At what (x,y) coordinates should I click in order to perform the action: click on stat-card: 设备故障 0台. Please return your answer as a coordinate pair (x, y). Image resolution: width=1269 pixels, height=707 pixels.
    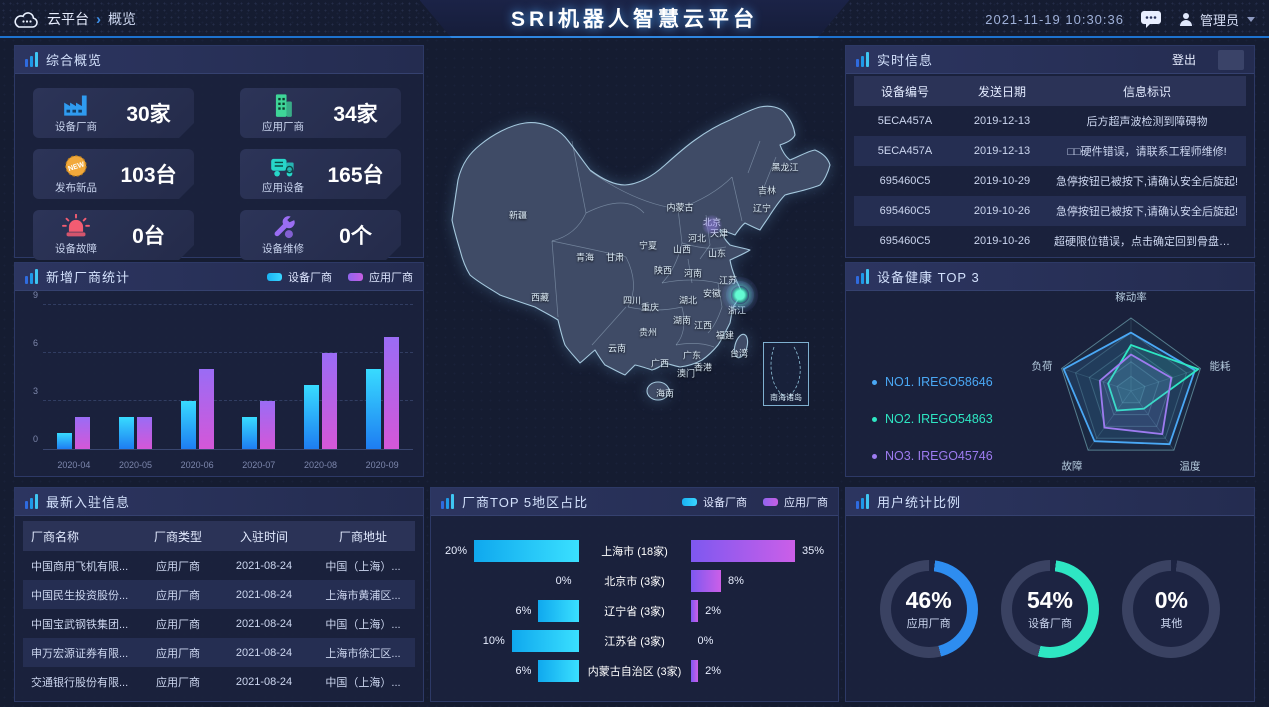
    Looking at the image, I should click on (113, 235).